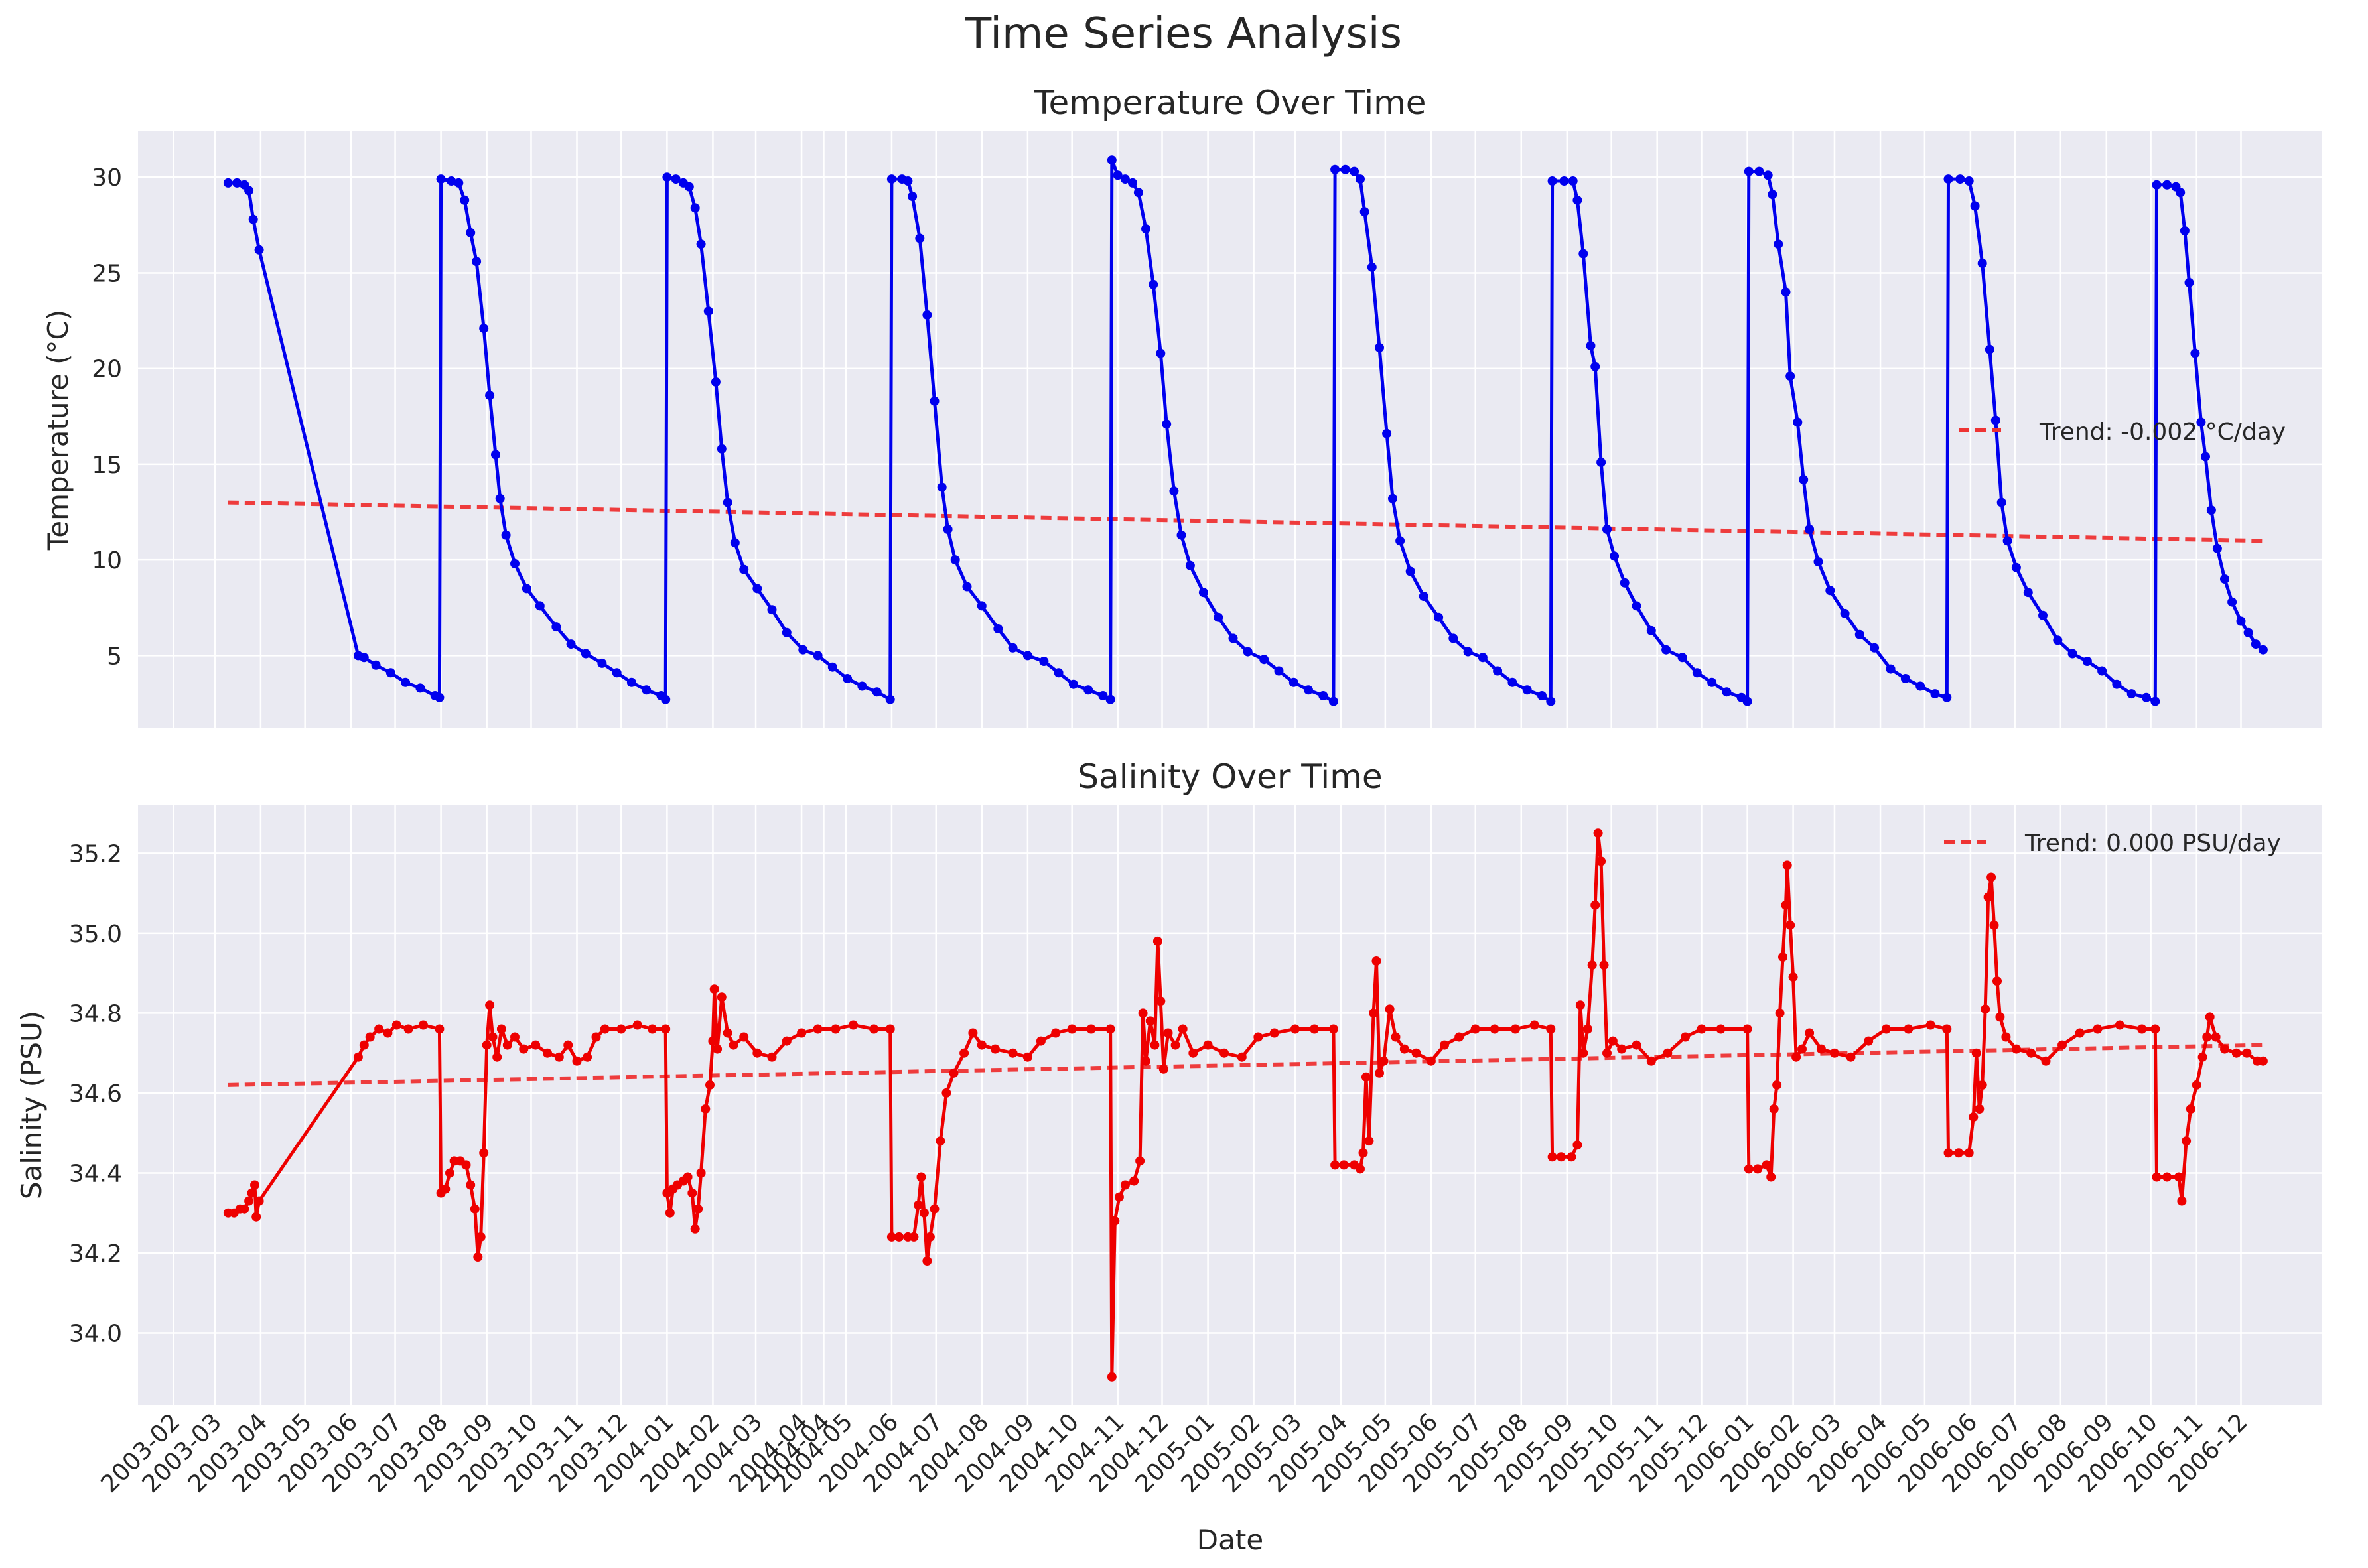  Describe the element at coordinates (1183, 33) in the screenshot. I see `figure-title: Time Series Analysis` at that location.